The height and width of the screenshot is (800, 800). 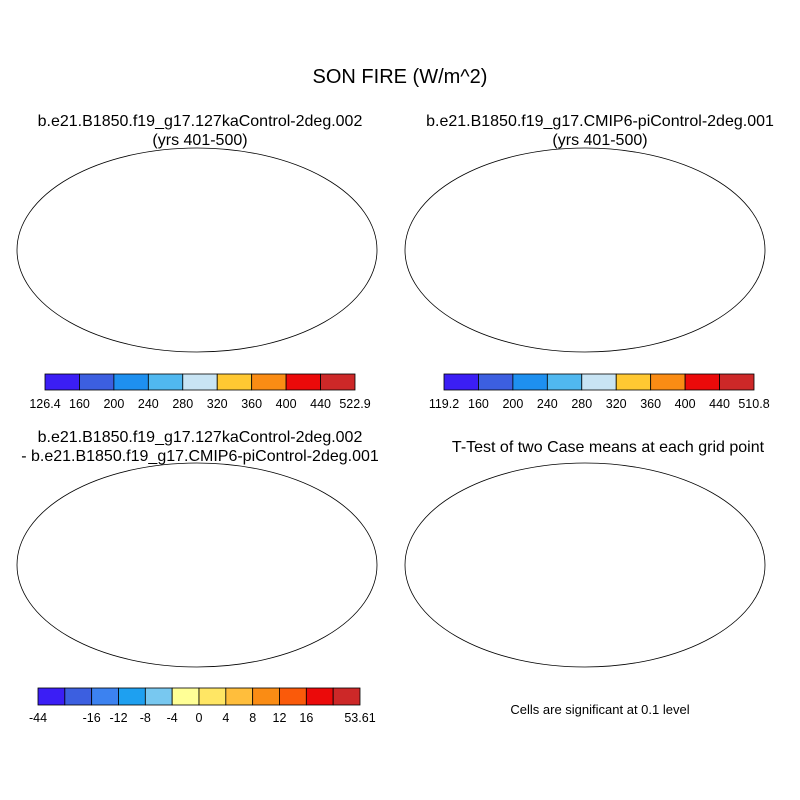 What do you see at coordinates (225, 718) in the screenshot?
I see `colorbar-tick-label: 4` at bounding box center [225, 718].